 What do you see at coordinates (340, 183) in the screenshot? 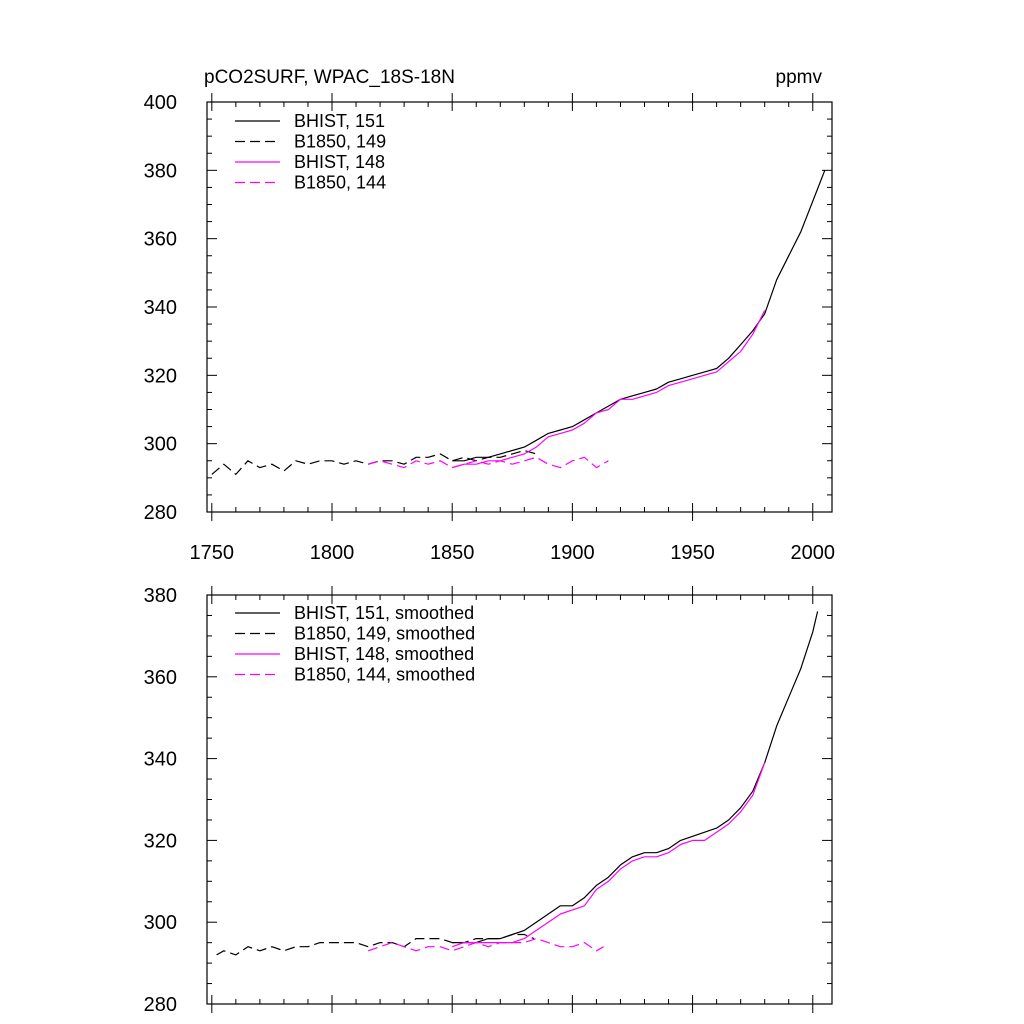
I see `legend-label: B1850, 144` at bounding box center [340, 183].